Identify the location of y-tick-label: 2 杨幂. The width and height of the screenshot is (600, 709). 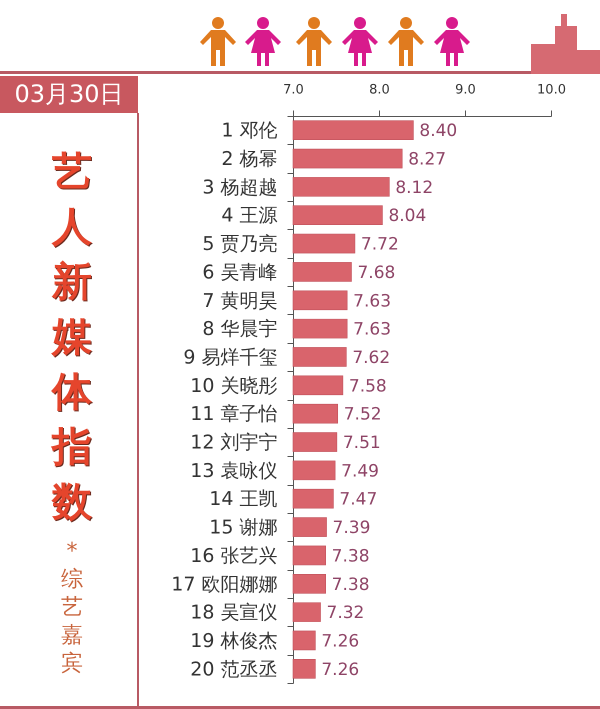
(249, 159).